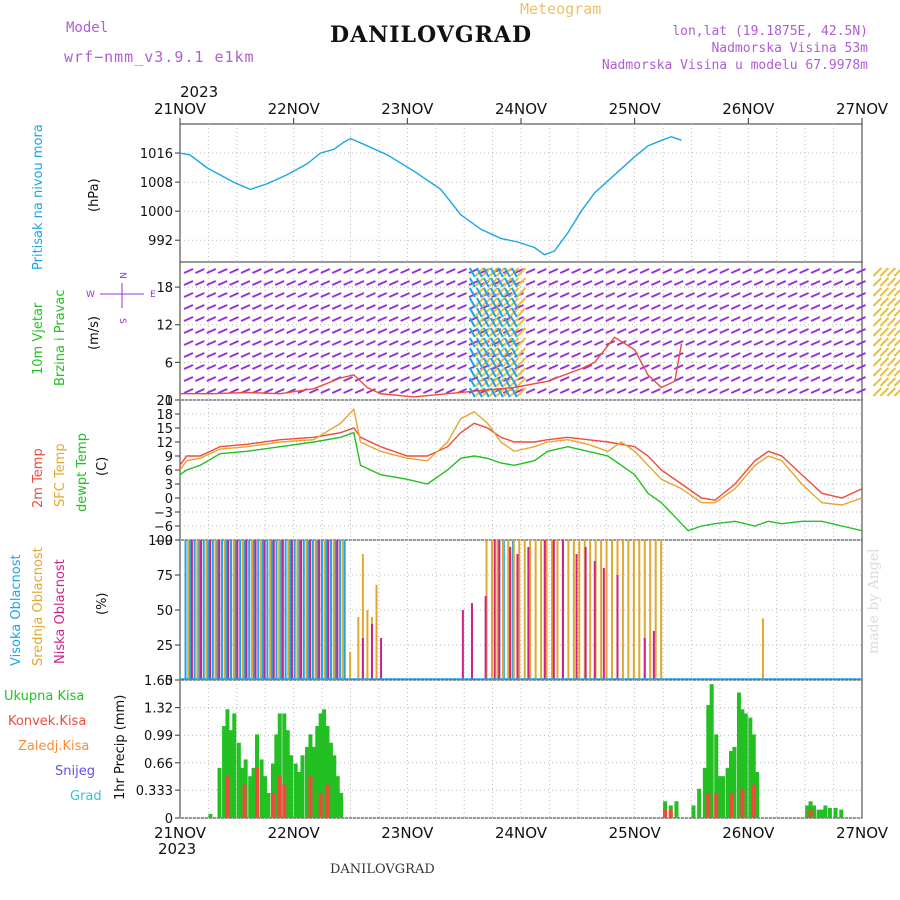 The image size is (900, 900). Describe the element at coordinates (102, 604) in the screenshot. I see `cloud-unit: (%)` at that location.